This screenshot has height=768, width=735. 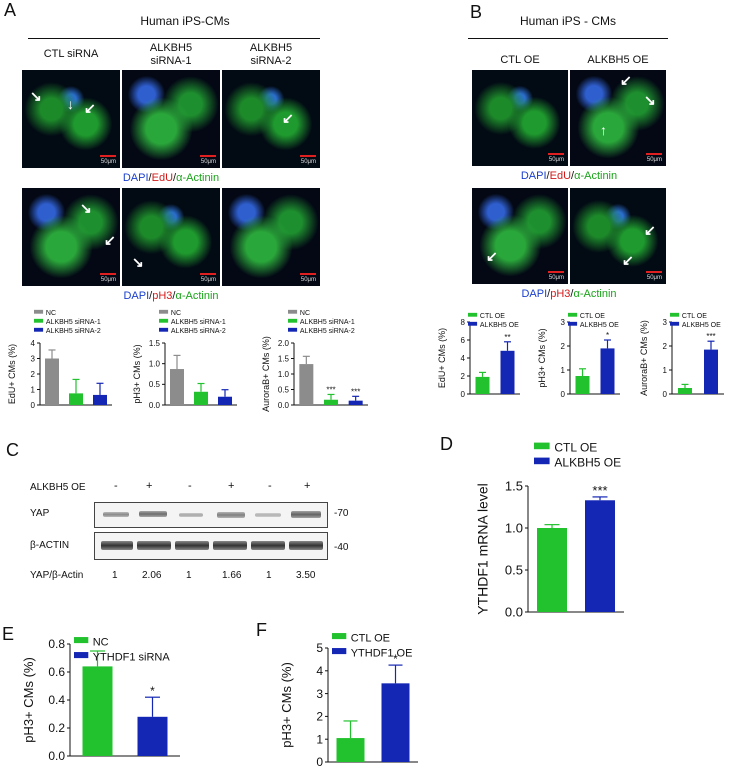 What do you see at coordinates (152, 575) in the screenshot?
I see `ratio-value: 2.06` at bounding box center [152, 575].